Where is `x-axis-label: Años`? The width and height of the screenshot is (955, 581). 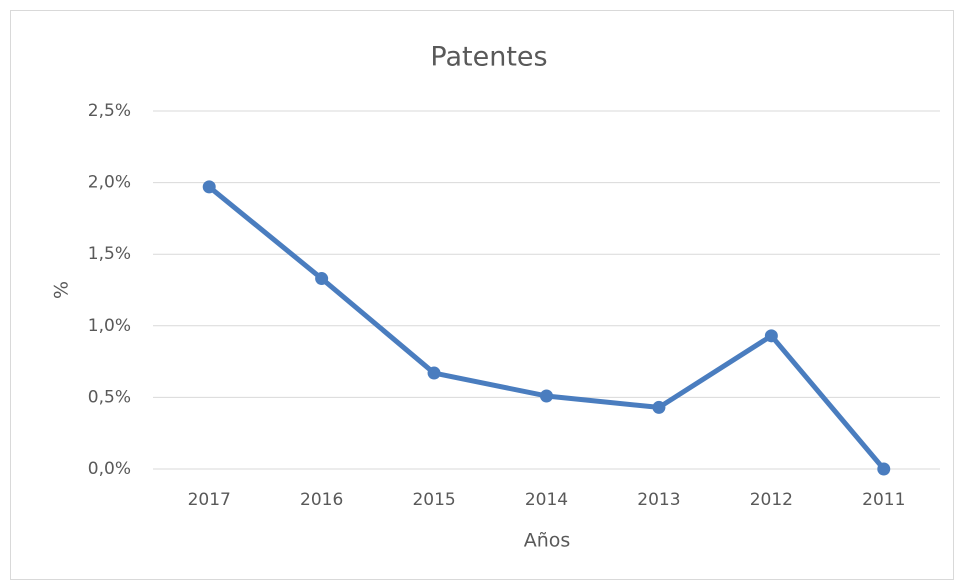
x-axis-label: Años is located at coordinates (547, 541).